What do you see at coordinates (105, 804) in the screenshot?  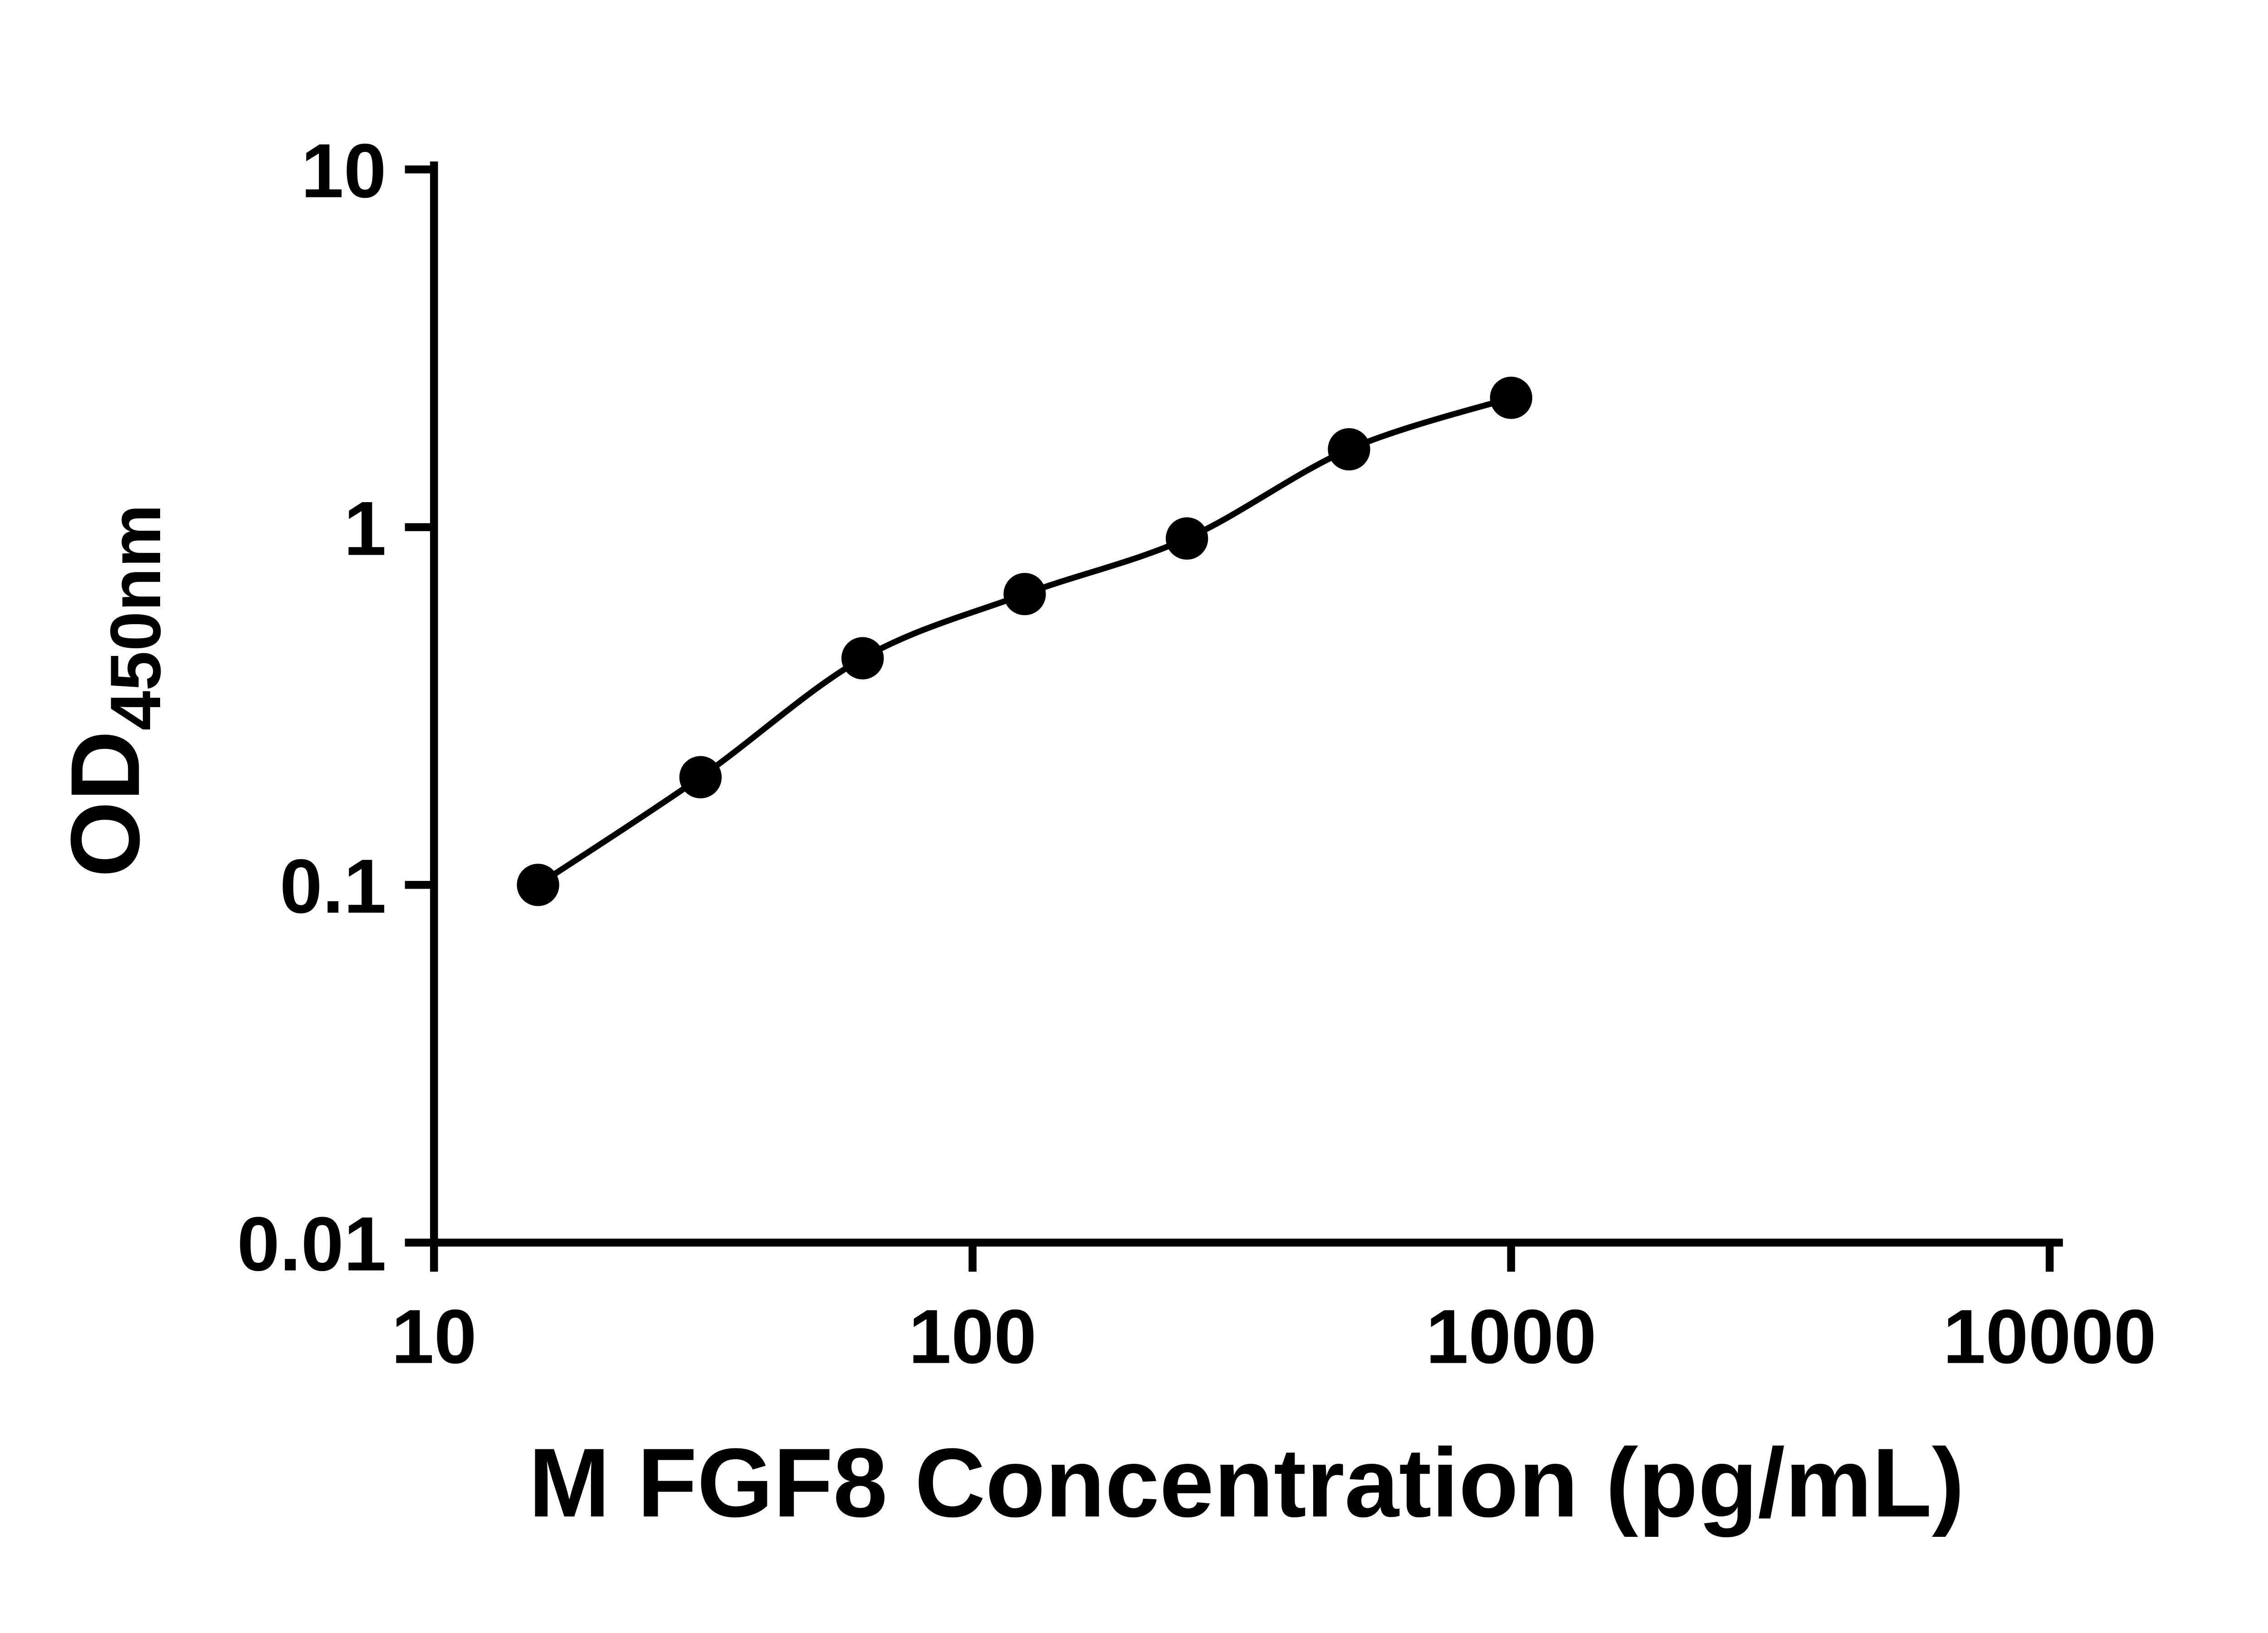 I see `y-axis-title-main: OD` at bounding box center [105, 804].